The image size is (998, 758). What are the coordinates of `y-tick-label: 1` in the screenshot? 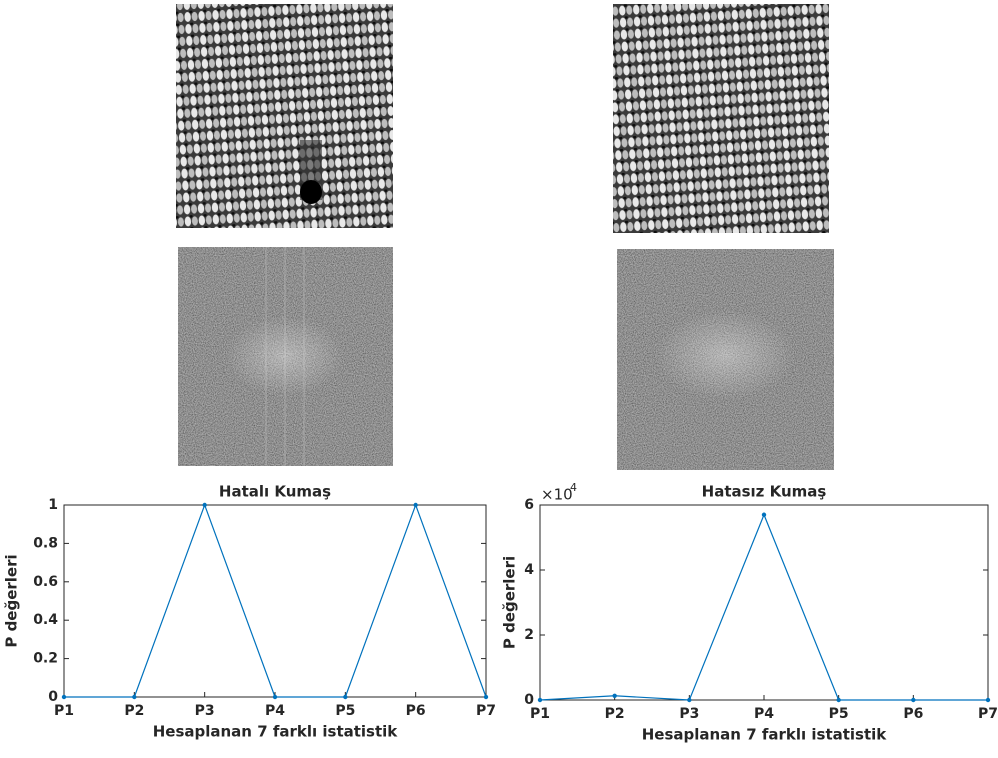 It's located at (53, 505).